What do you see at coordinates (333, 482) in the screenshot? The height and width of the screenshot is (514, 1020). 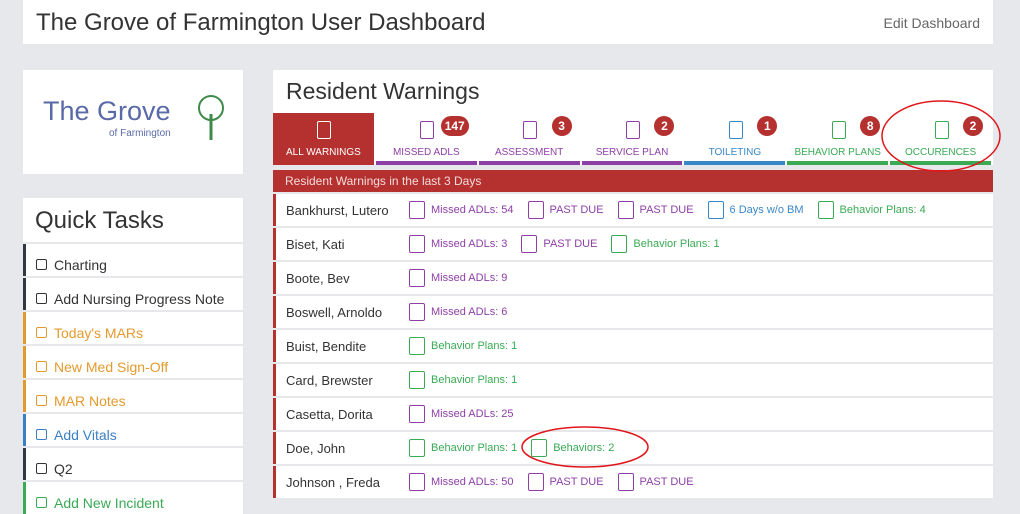 I see `resident-name: Johnson , Freda` at bounding box center [333, 482].